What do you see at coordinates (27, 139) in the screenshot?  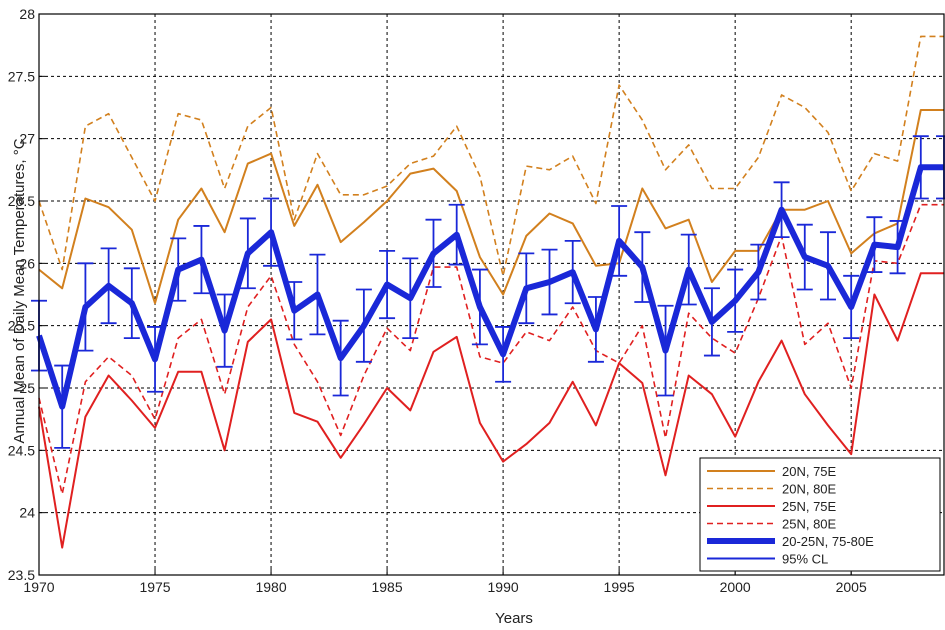 I see `y-tick-label: 27` at bounding box center [27, 139].